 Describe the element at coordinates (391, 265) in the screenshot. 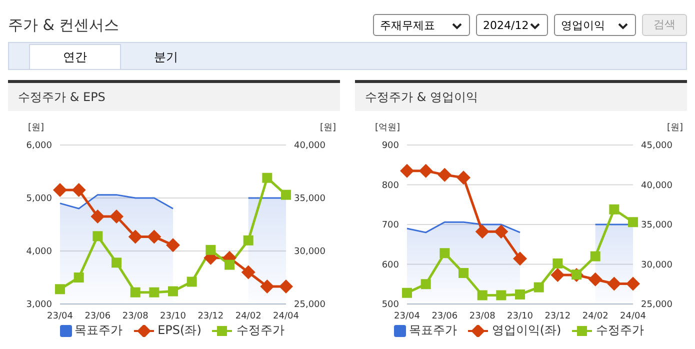

I see `y-tick-label: 600` at that location.